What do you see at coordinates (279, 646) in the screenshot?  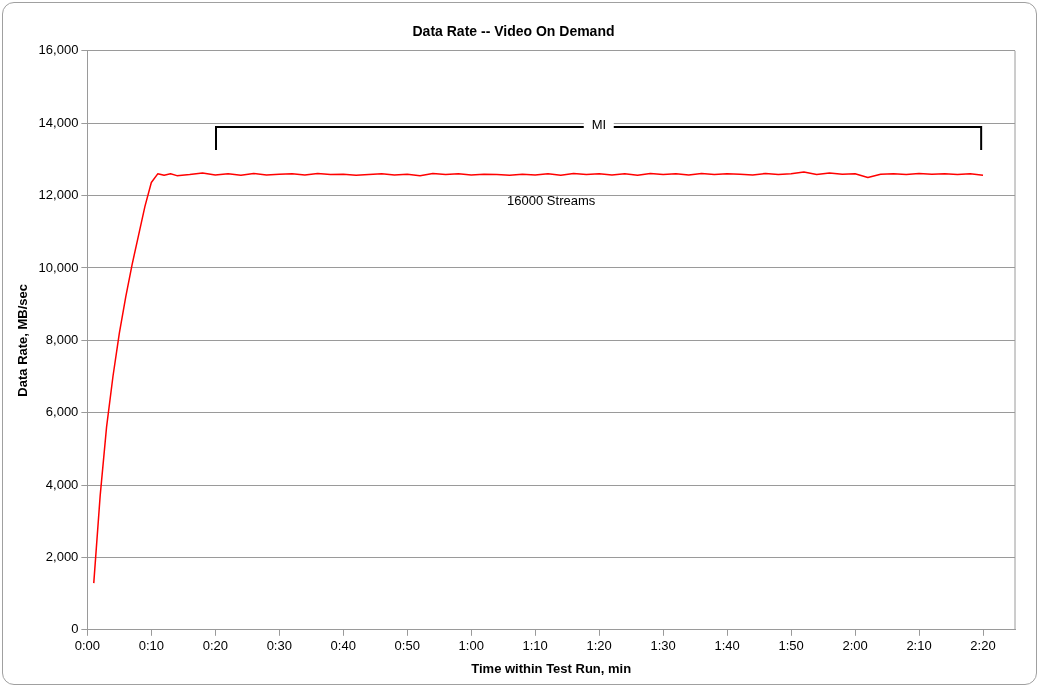 I see `x-tick-label: 0:30` at bounding box center [279, 646].